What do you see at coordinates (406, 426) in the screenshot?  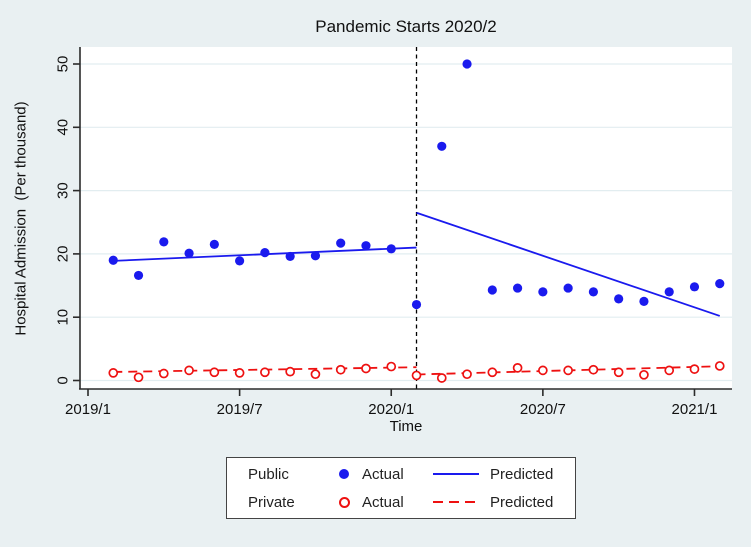 I see `x-axis-title: Time` at bounding box center [406, 426].